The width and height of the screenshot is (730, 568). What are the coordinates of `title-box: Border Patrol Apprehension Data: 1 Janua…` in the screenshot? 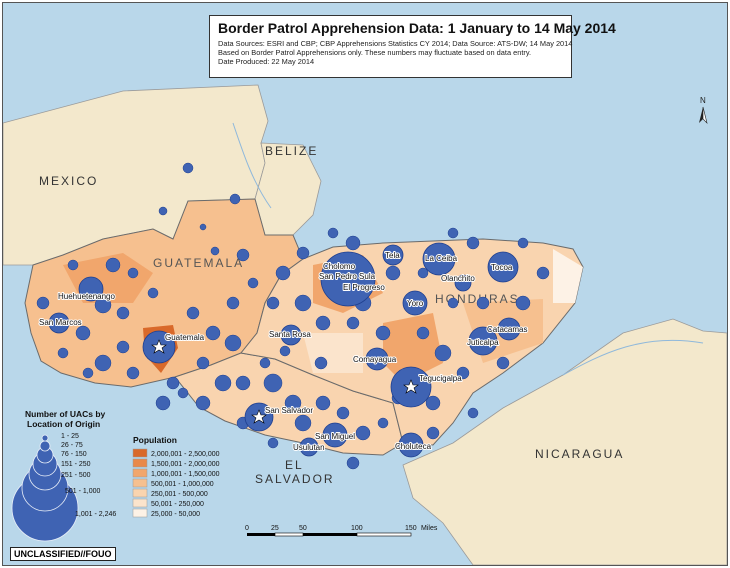 It's located at (412, 46).